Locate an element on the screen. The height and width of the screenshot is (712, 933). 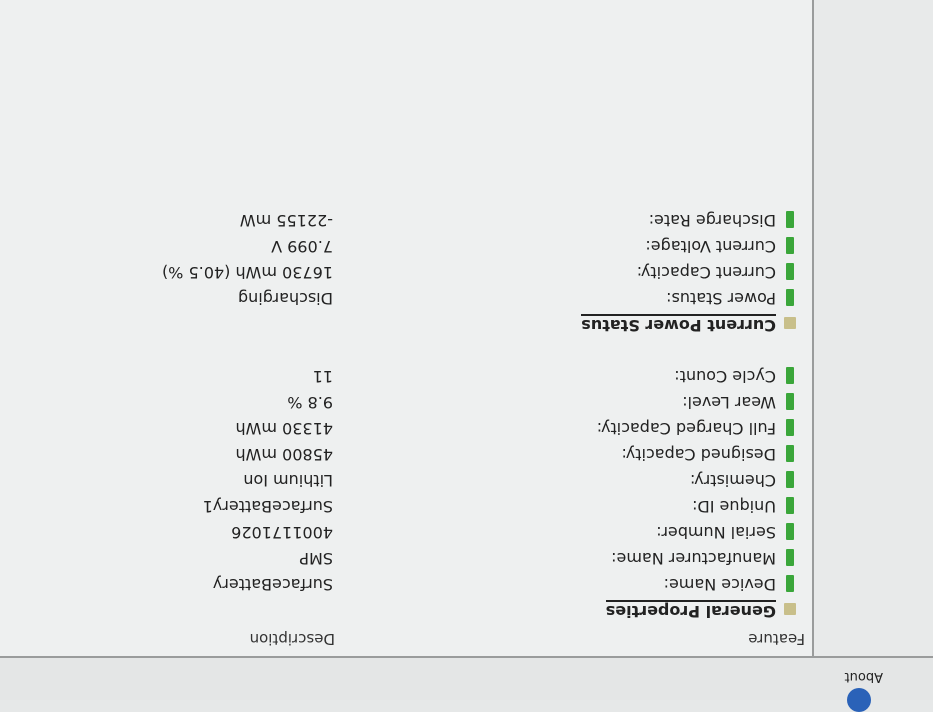
feature-value: 7.099 V is located at coordinates (302, 246).